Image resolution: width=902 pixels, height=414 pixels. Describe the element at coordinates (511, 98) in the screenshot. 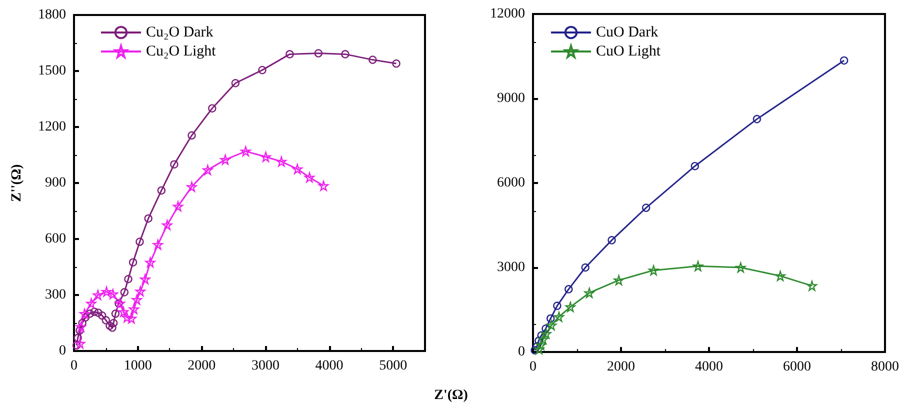

I see `y-tick-label: 9000` at that location.